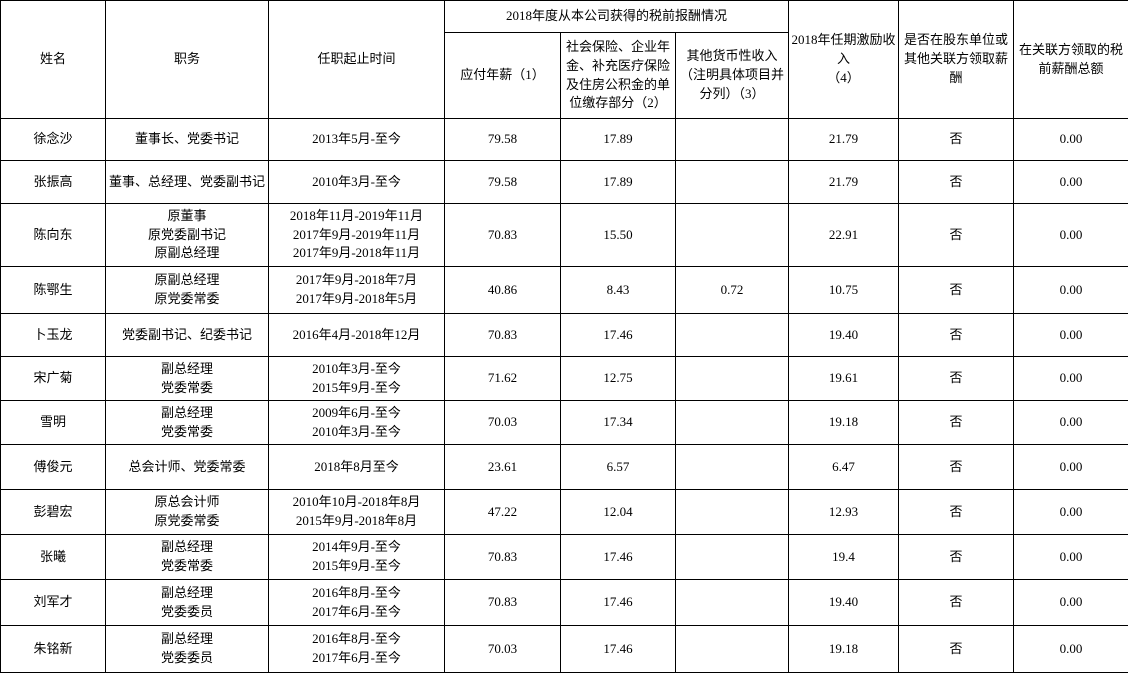  I want to click on cell-position: 总会计师、党委常委, so click(187, 467).